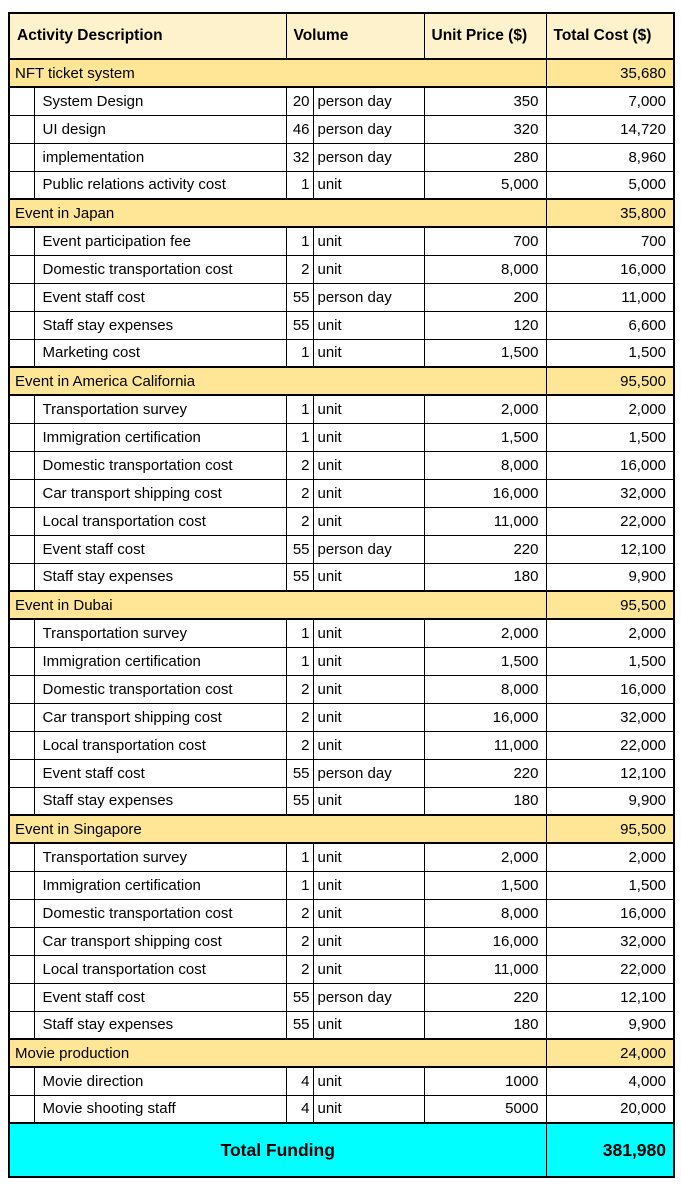  What do you see at coordinates (277, 1150) in the screenshot?
I see `total-funding-label: Total Funding` at bounding box center [277, 1150].